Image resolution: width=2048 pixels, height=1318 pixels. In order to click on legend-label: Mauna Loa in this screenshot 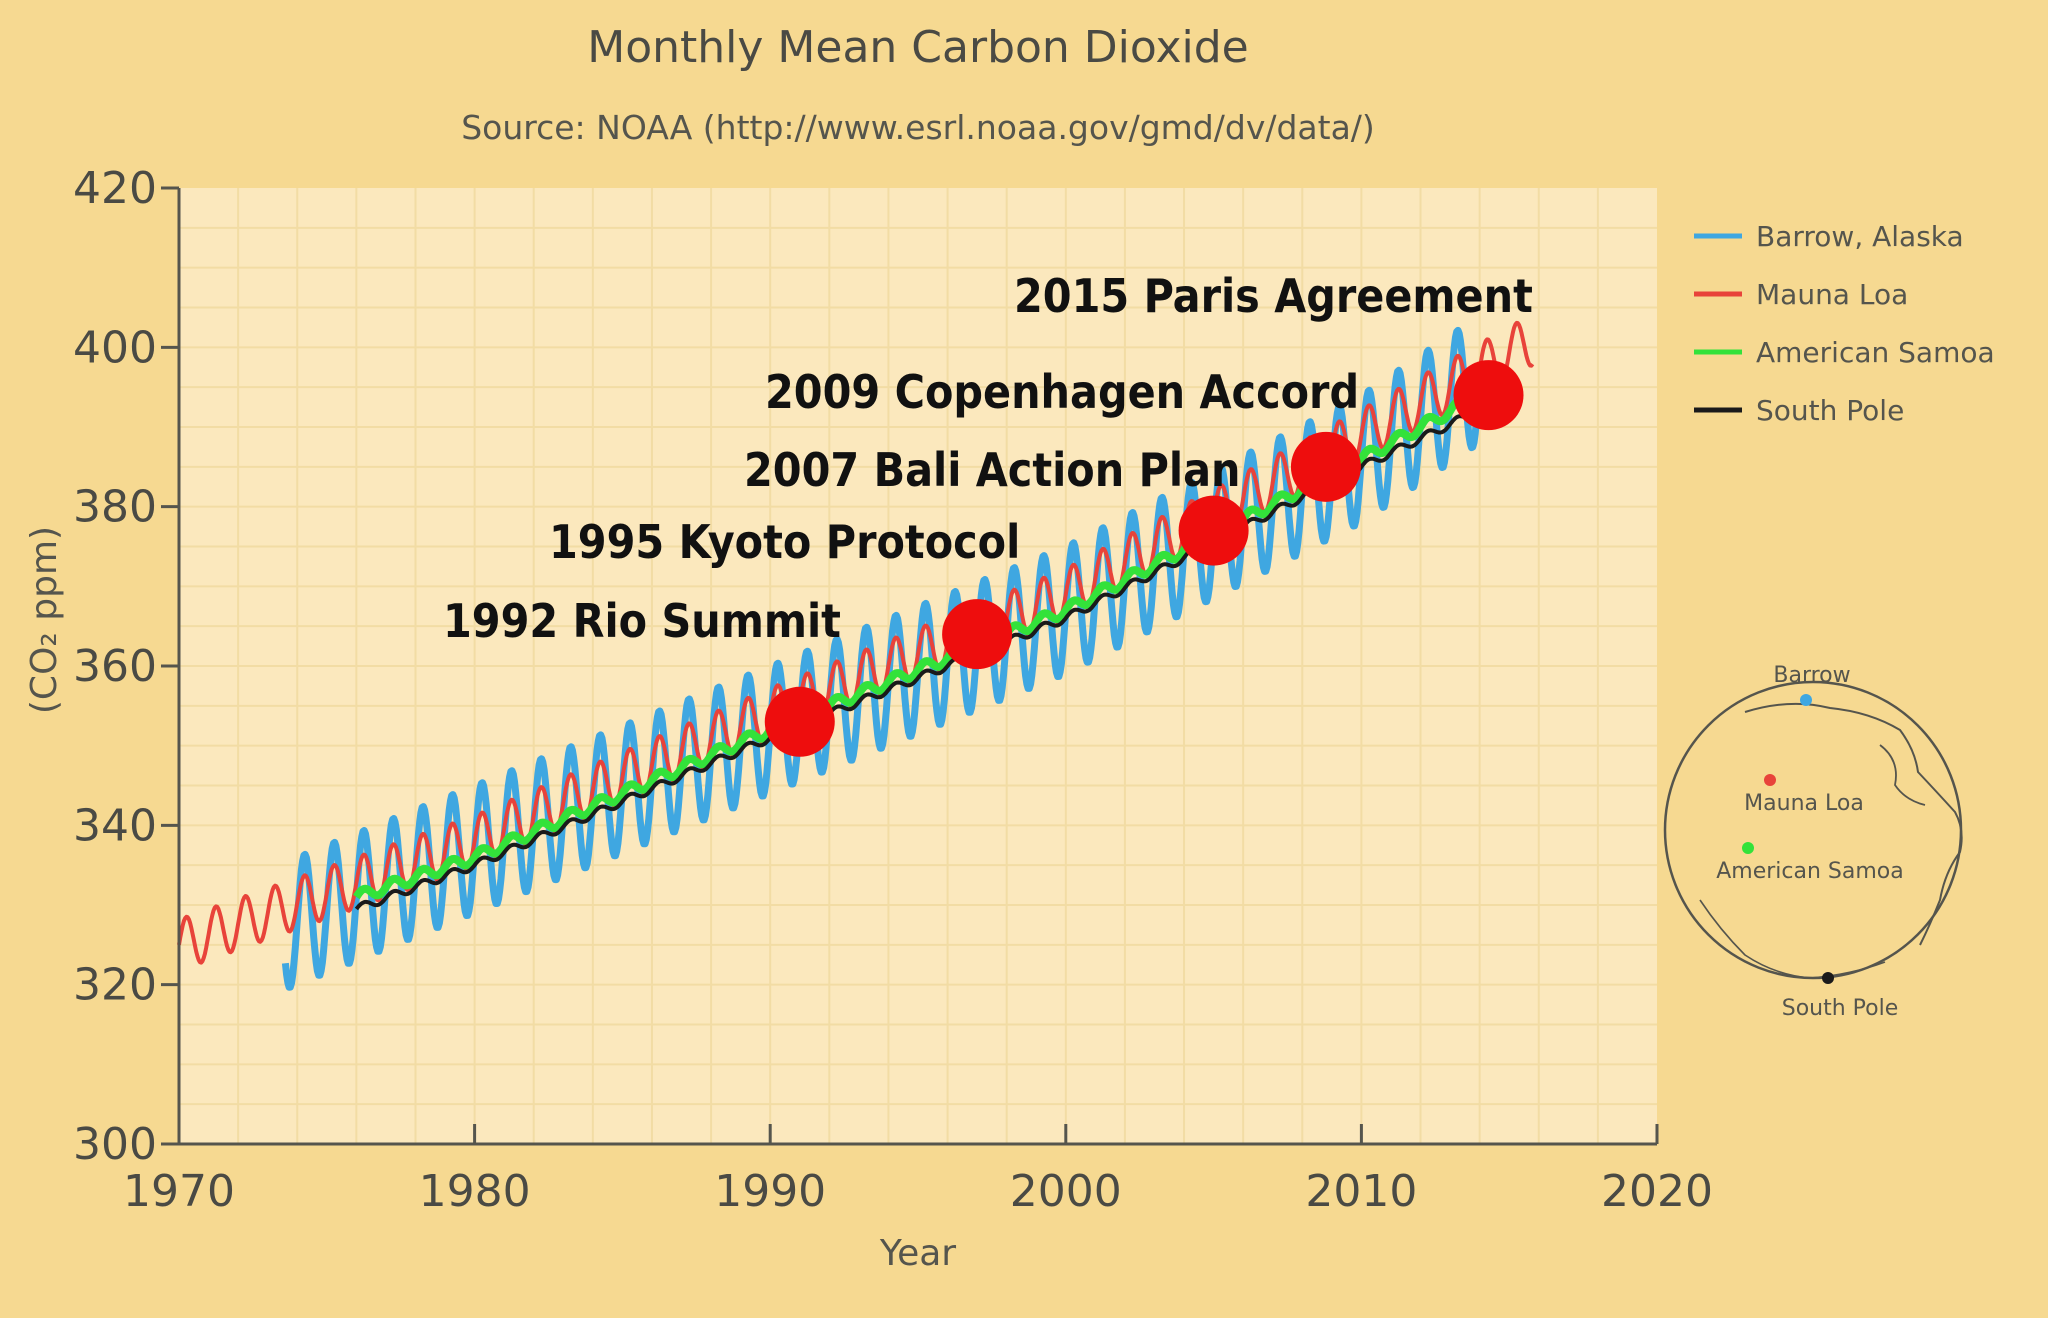, I will do `click(1832, 294)`.